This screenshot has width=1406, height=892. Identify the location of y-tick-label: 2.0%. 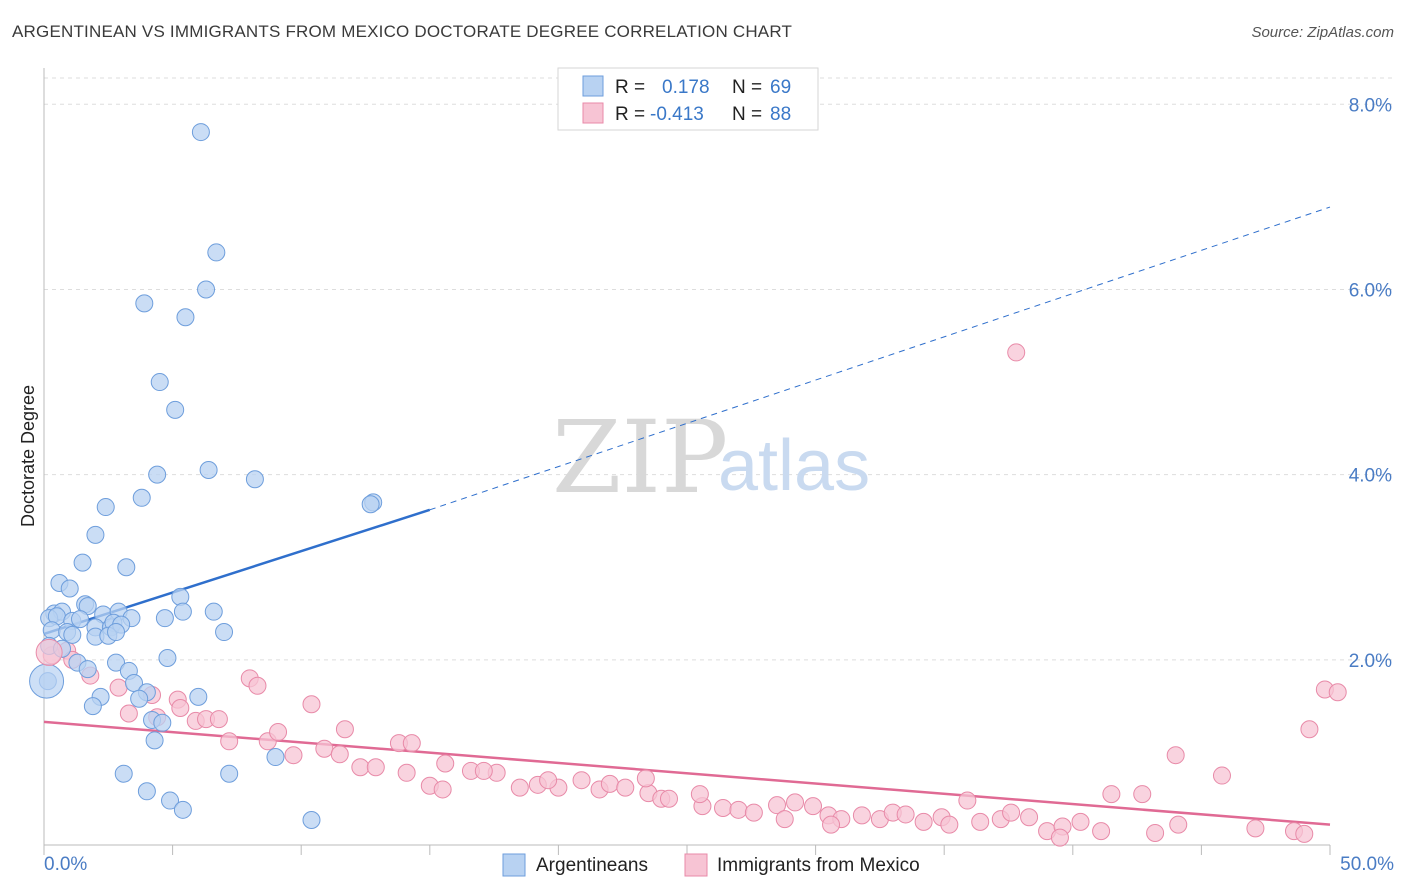
(1370, 661).